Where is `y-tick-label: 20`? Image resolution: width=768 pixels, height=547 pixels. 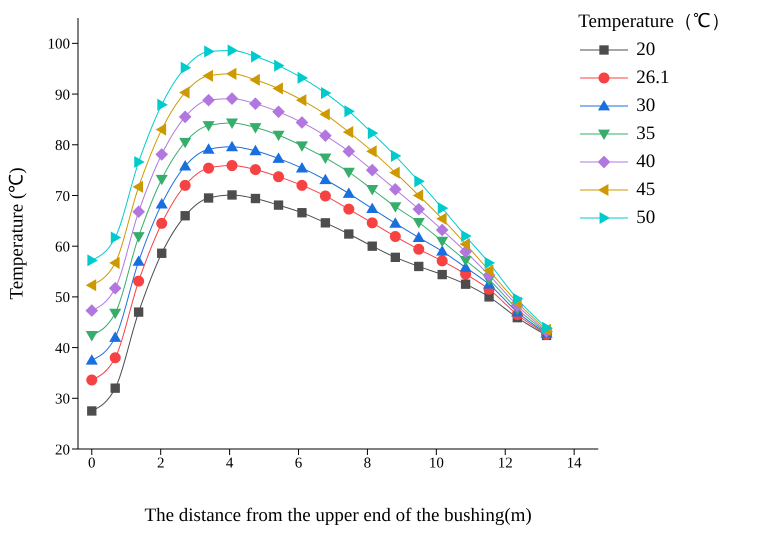
y-tick-label: 20 is located at coordinates (62, 450).